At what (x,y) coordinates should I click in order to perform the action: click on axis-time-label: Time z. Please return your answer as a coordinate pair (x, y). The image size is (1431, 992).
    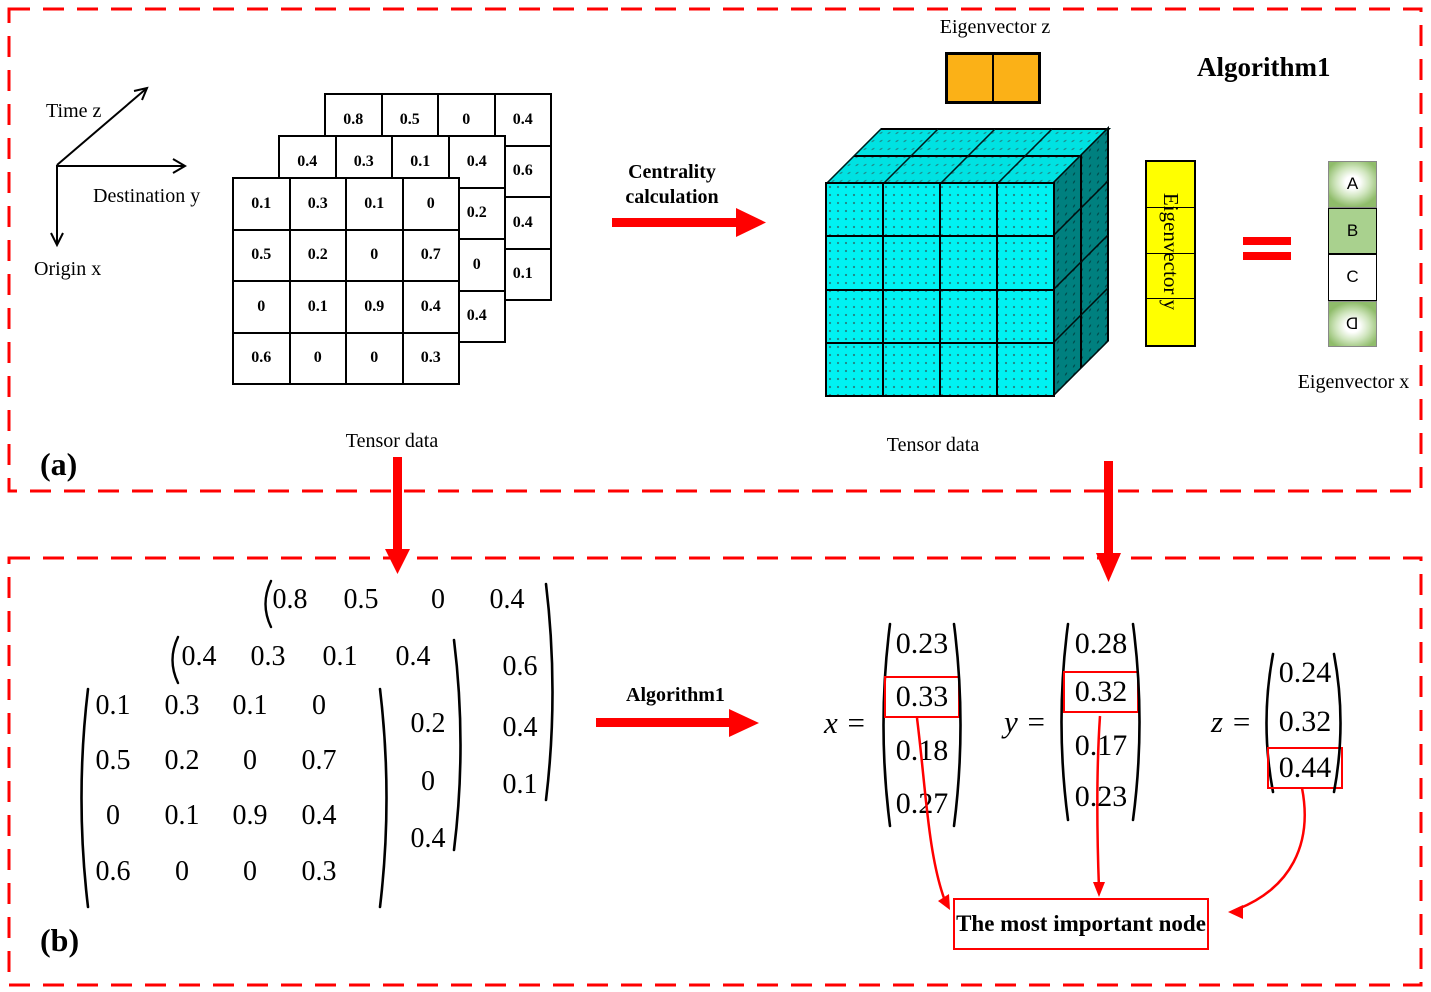
    Looking at the image, I should click on (74, 111).